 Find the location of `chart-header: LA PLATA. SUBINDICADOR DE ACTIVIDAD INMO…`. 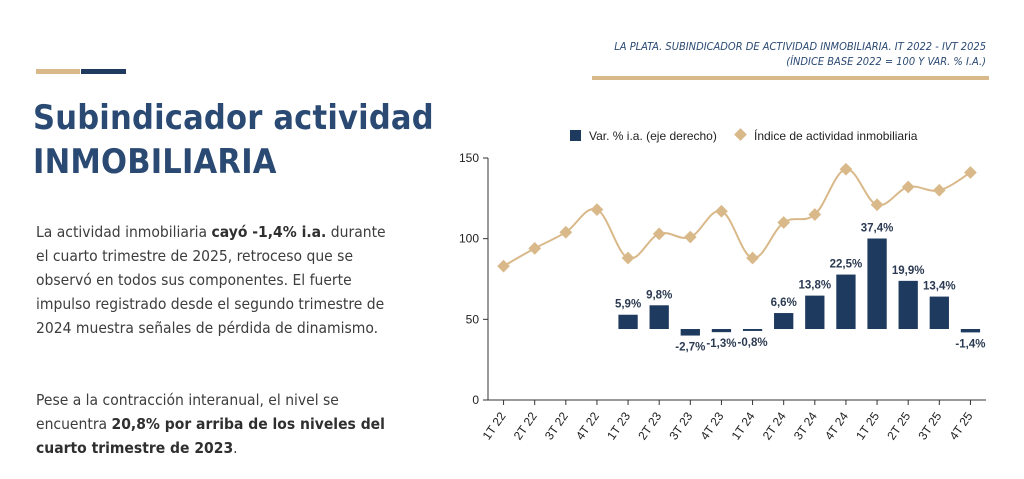

chart-header: LA PLATA. SUBINDICADOR DE ACTIVIDAD INMO… is located at coordinates (800, 54).